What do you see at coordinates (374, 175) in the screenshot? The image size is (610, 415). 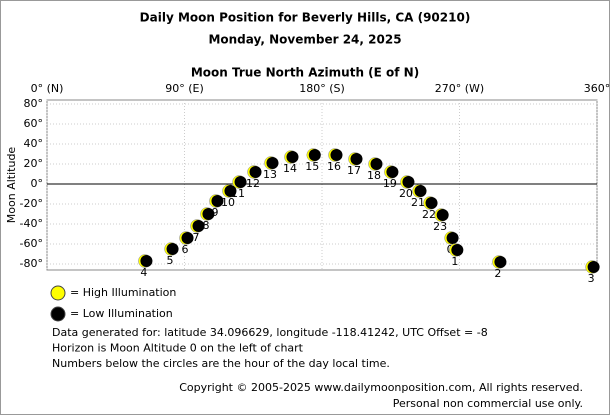 I see `hour-label: 18` at bounding box center [374, 175].